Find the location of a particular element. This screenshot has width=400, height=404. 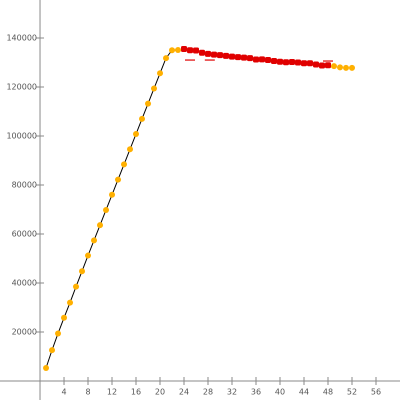

y-tick-label: 100000 is located at coordinates (21, 135).